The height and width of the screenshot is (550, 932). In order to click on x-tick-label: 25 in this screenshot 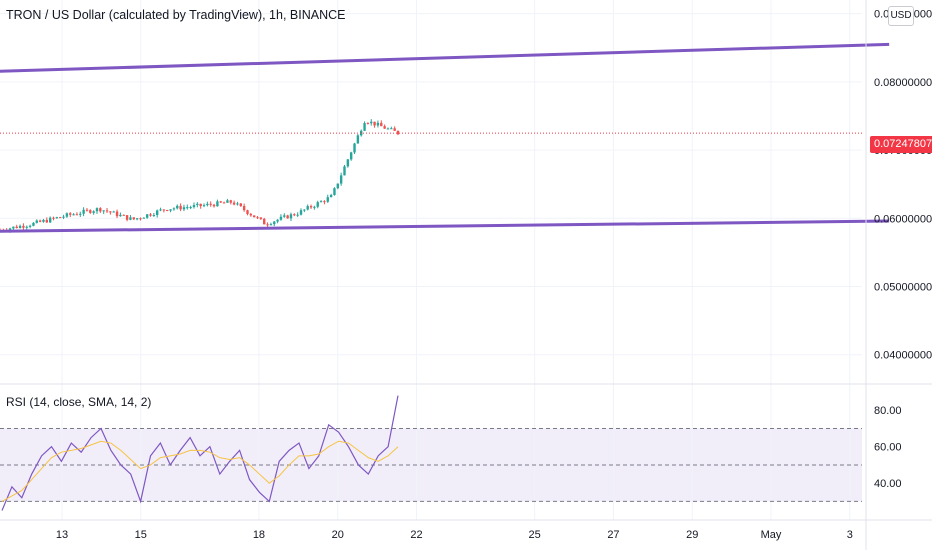, I will do `click(535, 535)`.